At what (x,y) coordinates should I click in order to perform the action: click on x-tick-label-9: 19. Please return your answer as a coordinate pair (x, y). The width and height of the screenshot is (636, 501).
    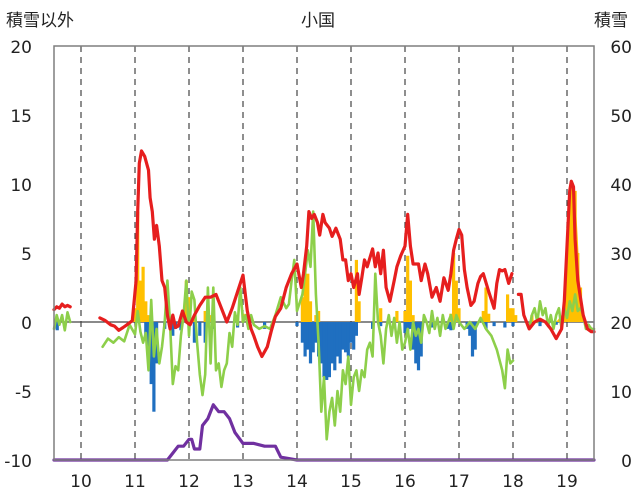
    Looking at the image, I should click on (567, 482).